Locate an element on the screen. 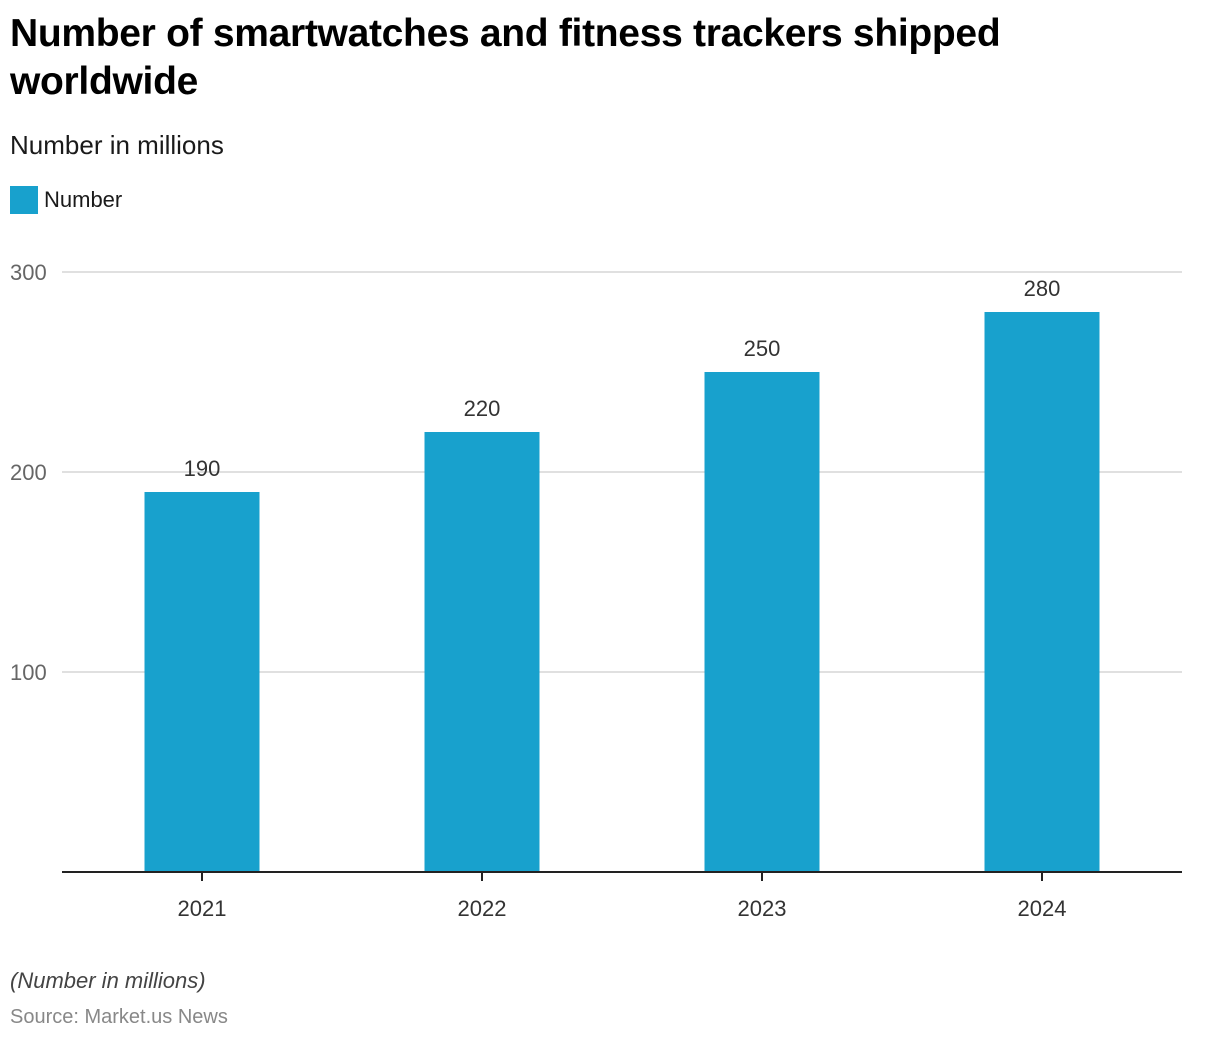  y-tick-label: 300 is located at coordinates (28, 272).